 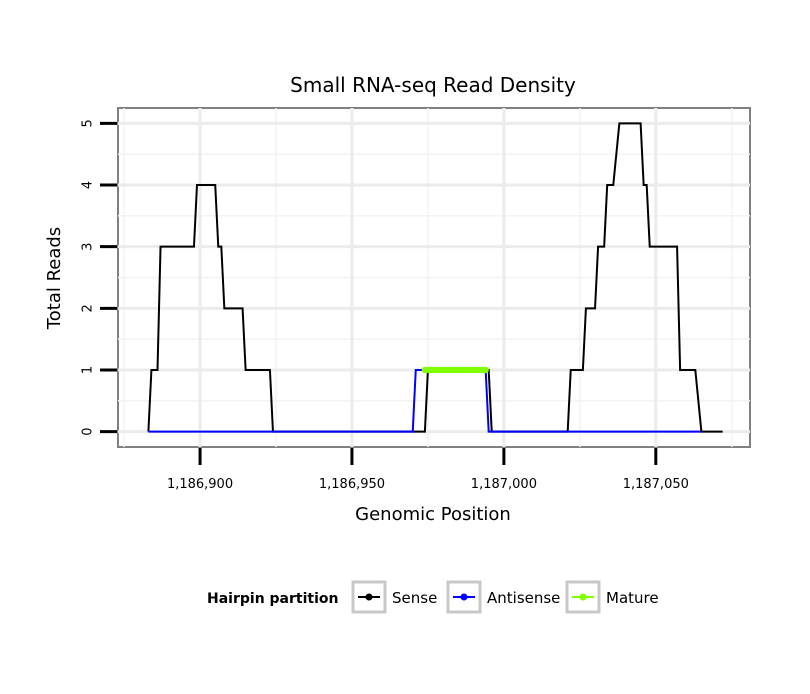 I want to click on legend-label-mature: Mature, so click(x=632, y=598).